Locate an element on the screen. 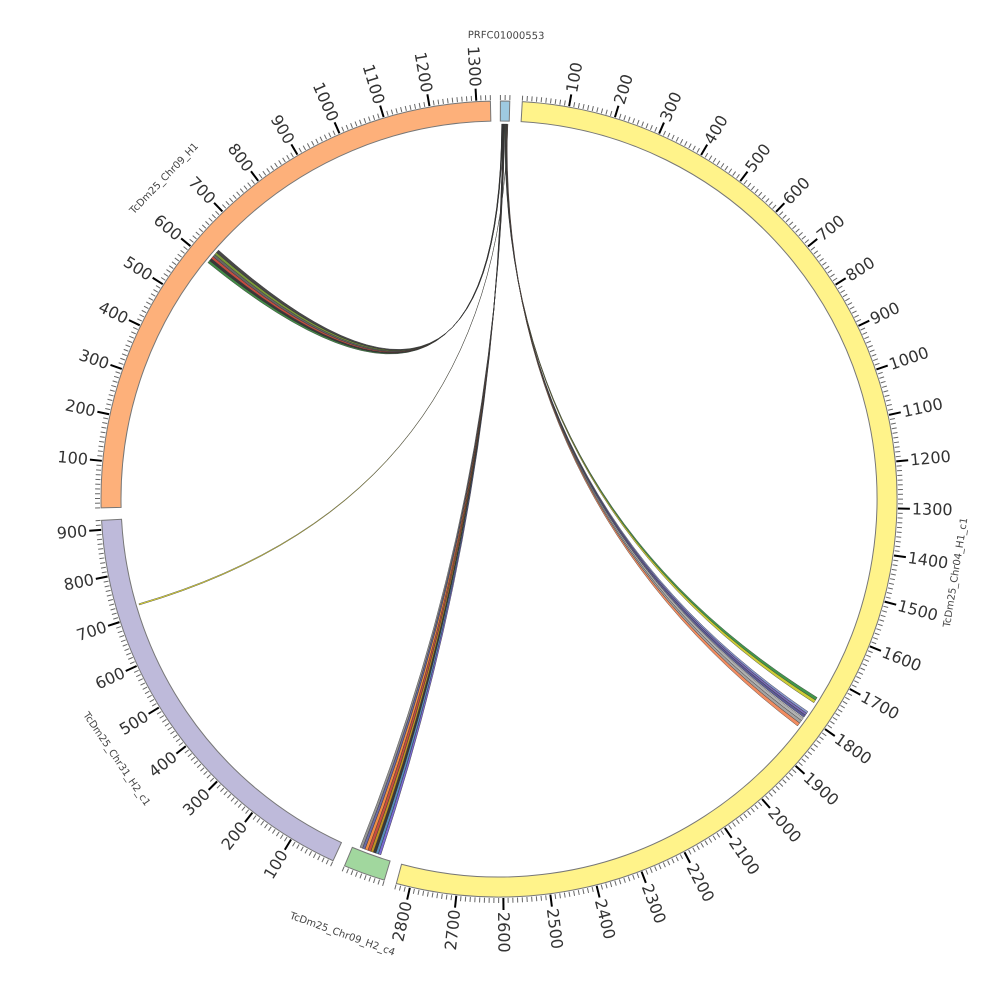 This screenshot has height=1000, width=1000. tick-label: 800 is located at coordinates (79, 582).